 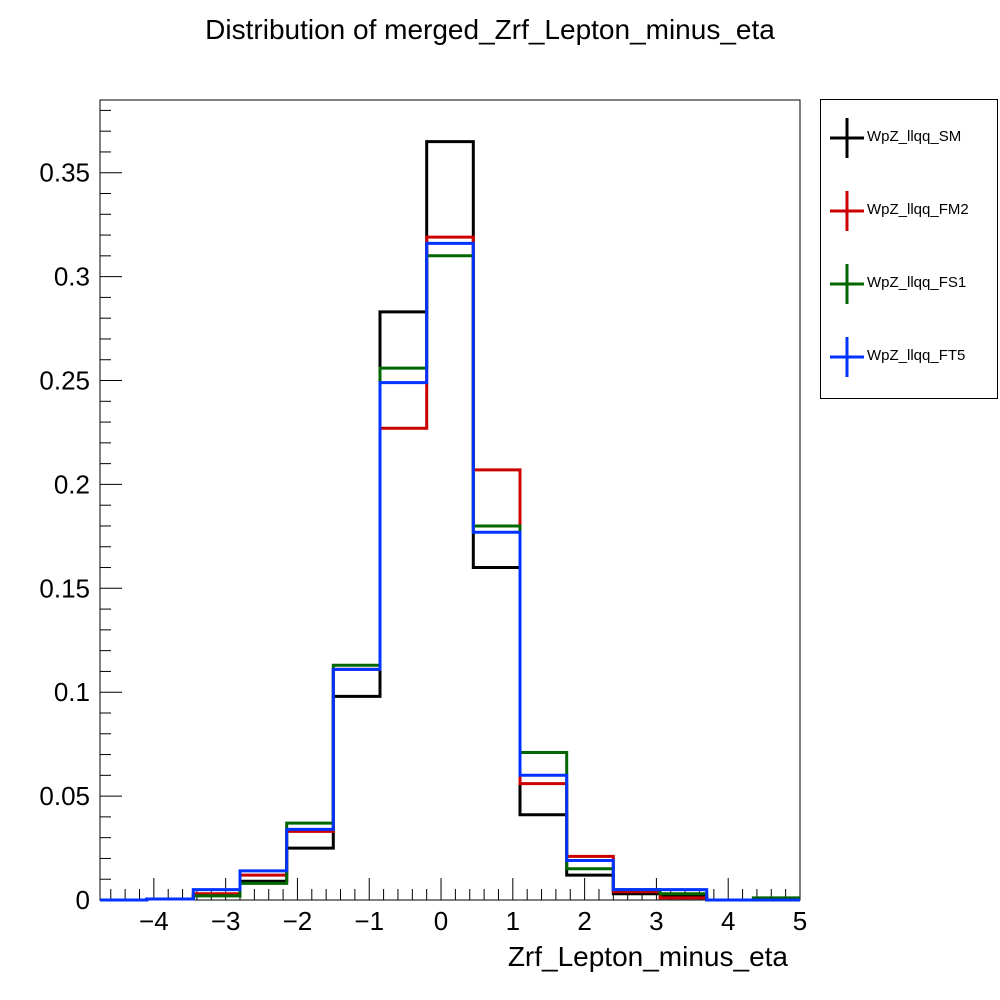 I want to click on y-tick-label: 0.3, so click(x=72, y=277).